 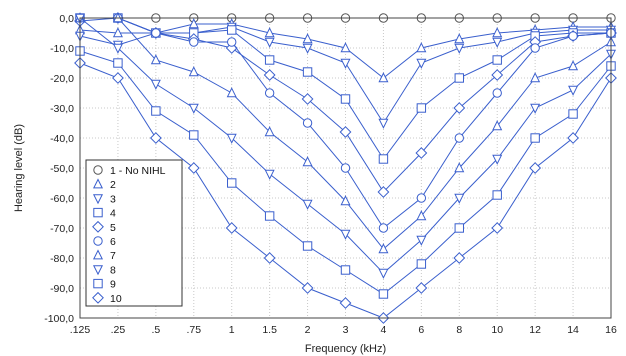 I want to click on y-tick-label: -50,0, so click(x=62, y=169).